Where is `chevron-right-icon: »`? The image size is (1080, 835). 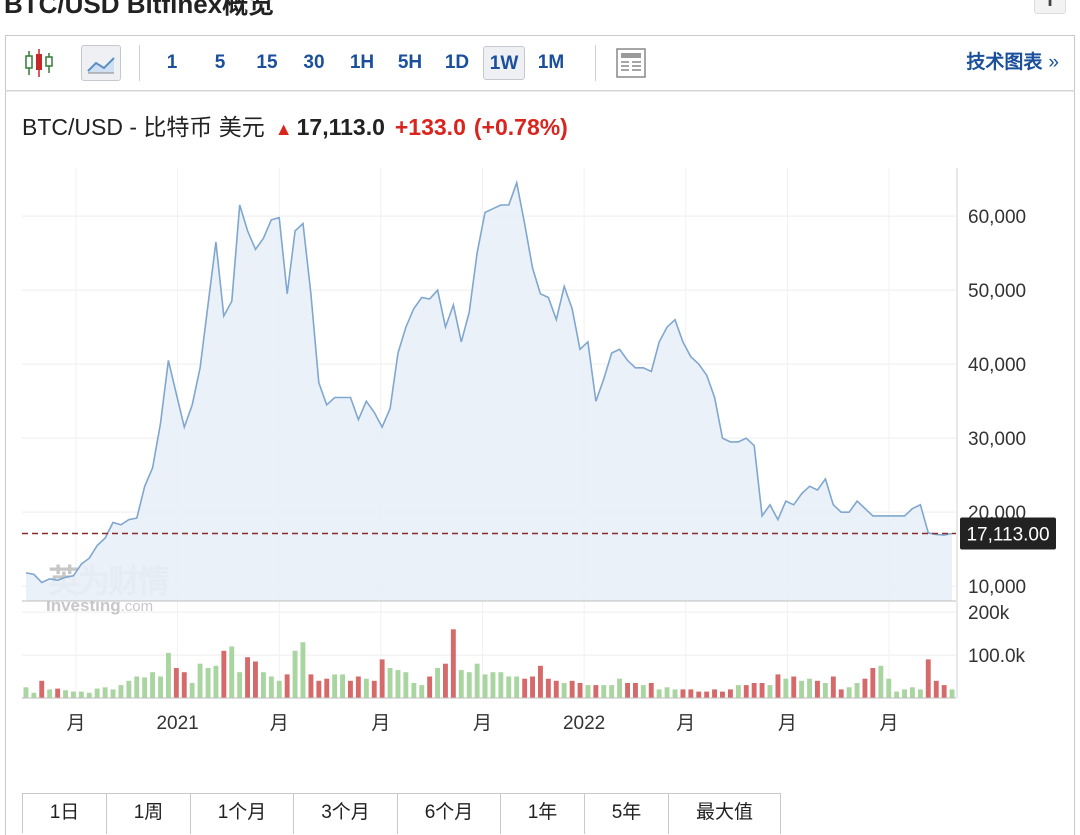 chevron-right-icon: » is located at coordinates (1053, 62).